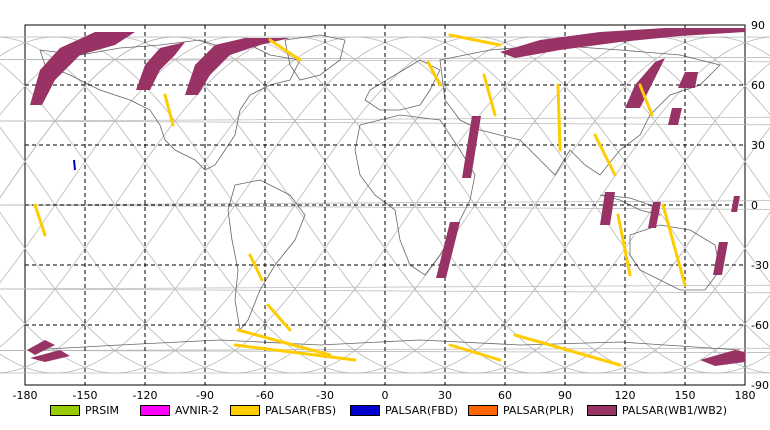  What do you see at coordinates (325, 395) in the screenshot?
I see `lon-tick-label: -30` at bounding box center [325, 395].